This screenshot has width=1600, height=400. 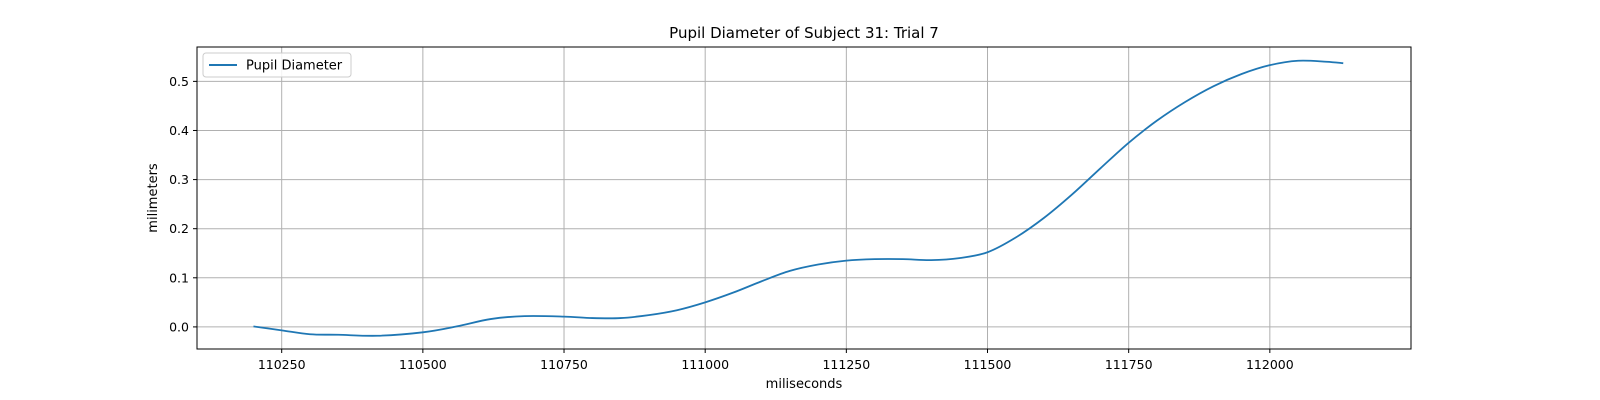 What do you see at coordinates (179, 228) in the screenshot?
I see `y-tick-label: 0.2` at bounding box center [179, 228].